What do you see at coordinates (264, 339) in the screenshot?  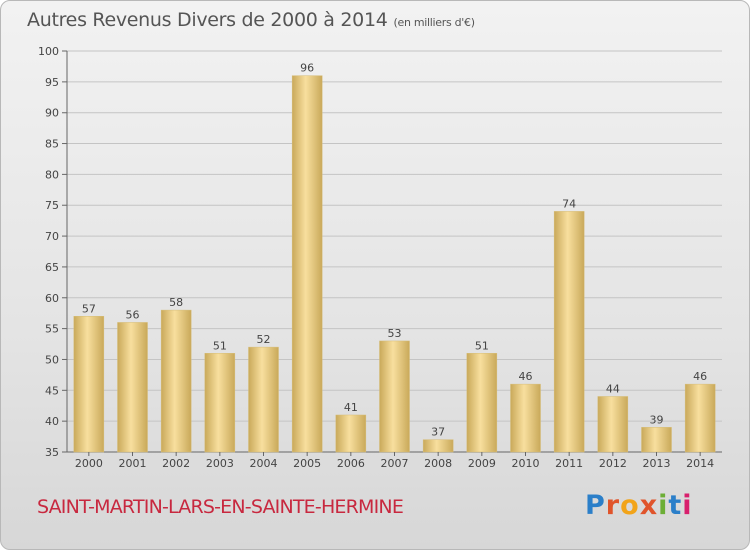 I see `value-label-2004: 52` at bounding box center [264, 339].